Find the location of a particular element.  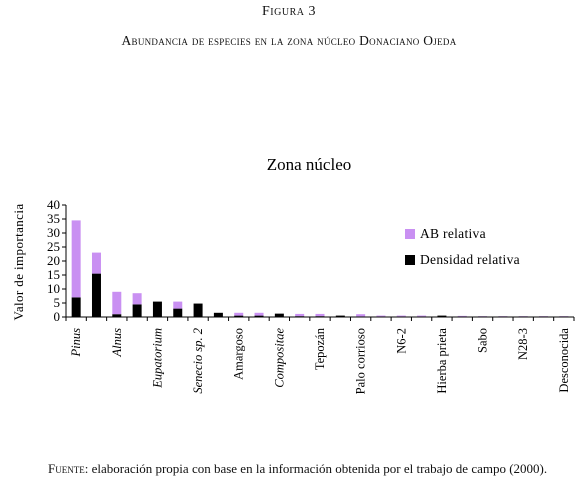

figure-label: Figura 3 is located at coordinates (289, 11).